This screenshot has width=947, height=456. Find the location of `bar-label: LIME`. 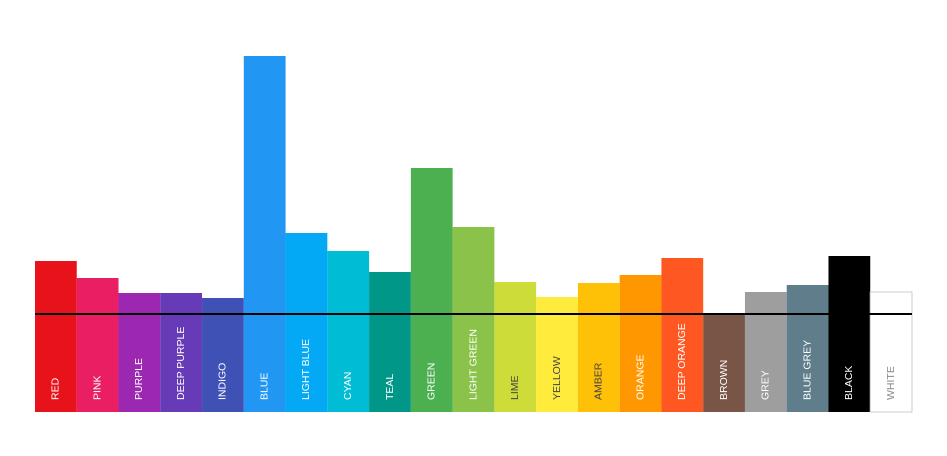

bar-label: LIME is located at coordinates (515, 387).